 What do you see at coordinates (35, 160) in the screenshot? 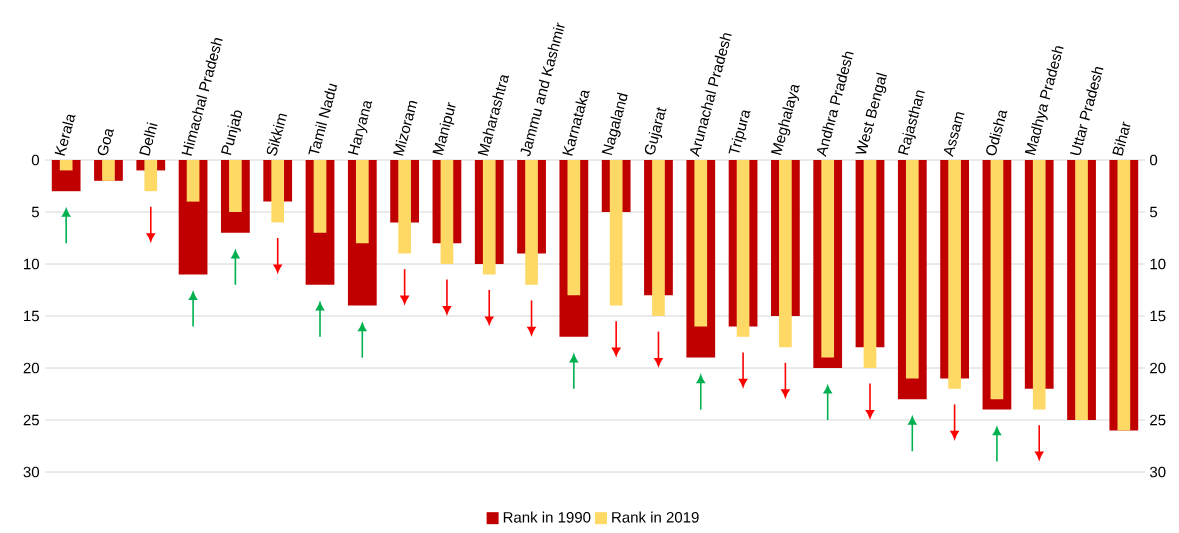
I see `y-tick-label: 0` at bounding box center [35, 160].